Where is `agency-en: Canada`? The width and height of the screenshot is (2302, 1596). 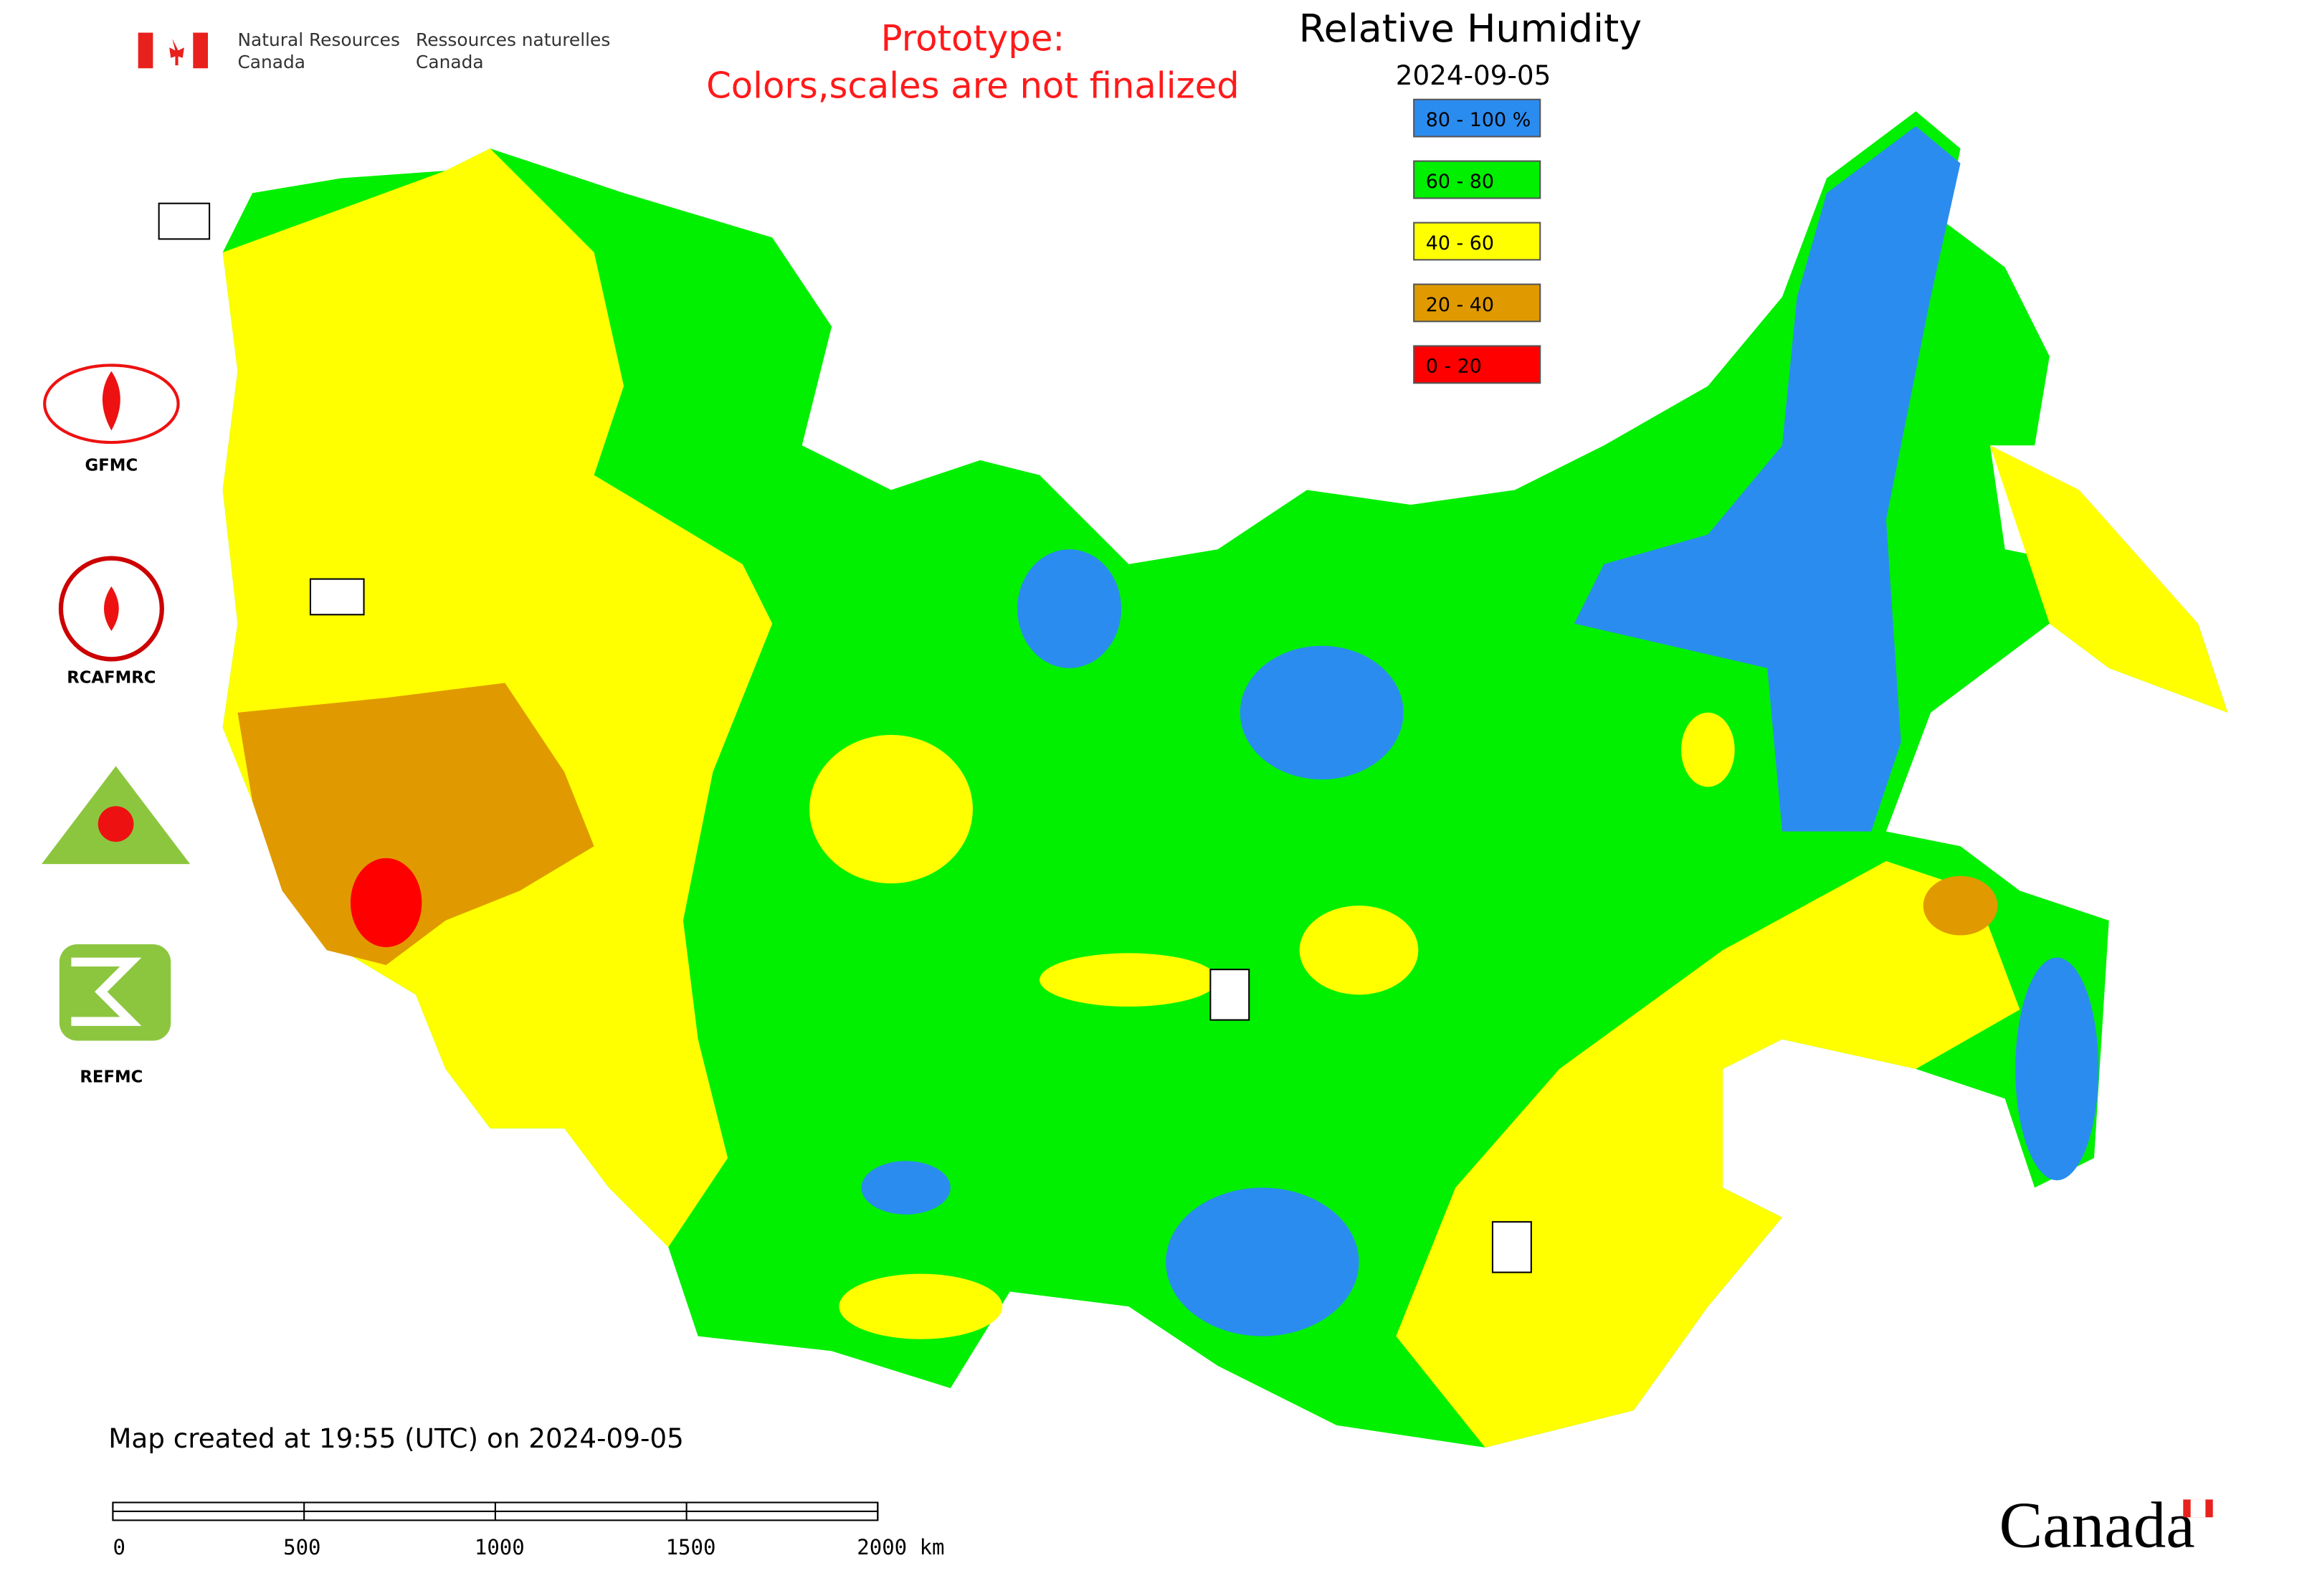 agency-en: Canada is located at coordinates (271, 62).